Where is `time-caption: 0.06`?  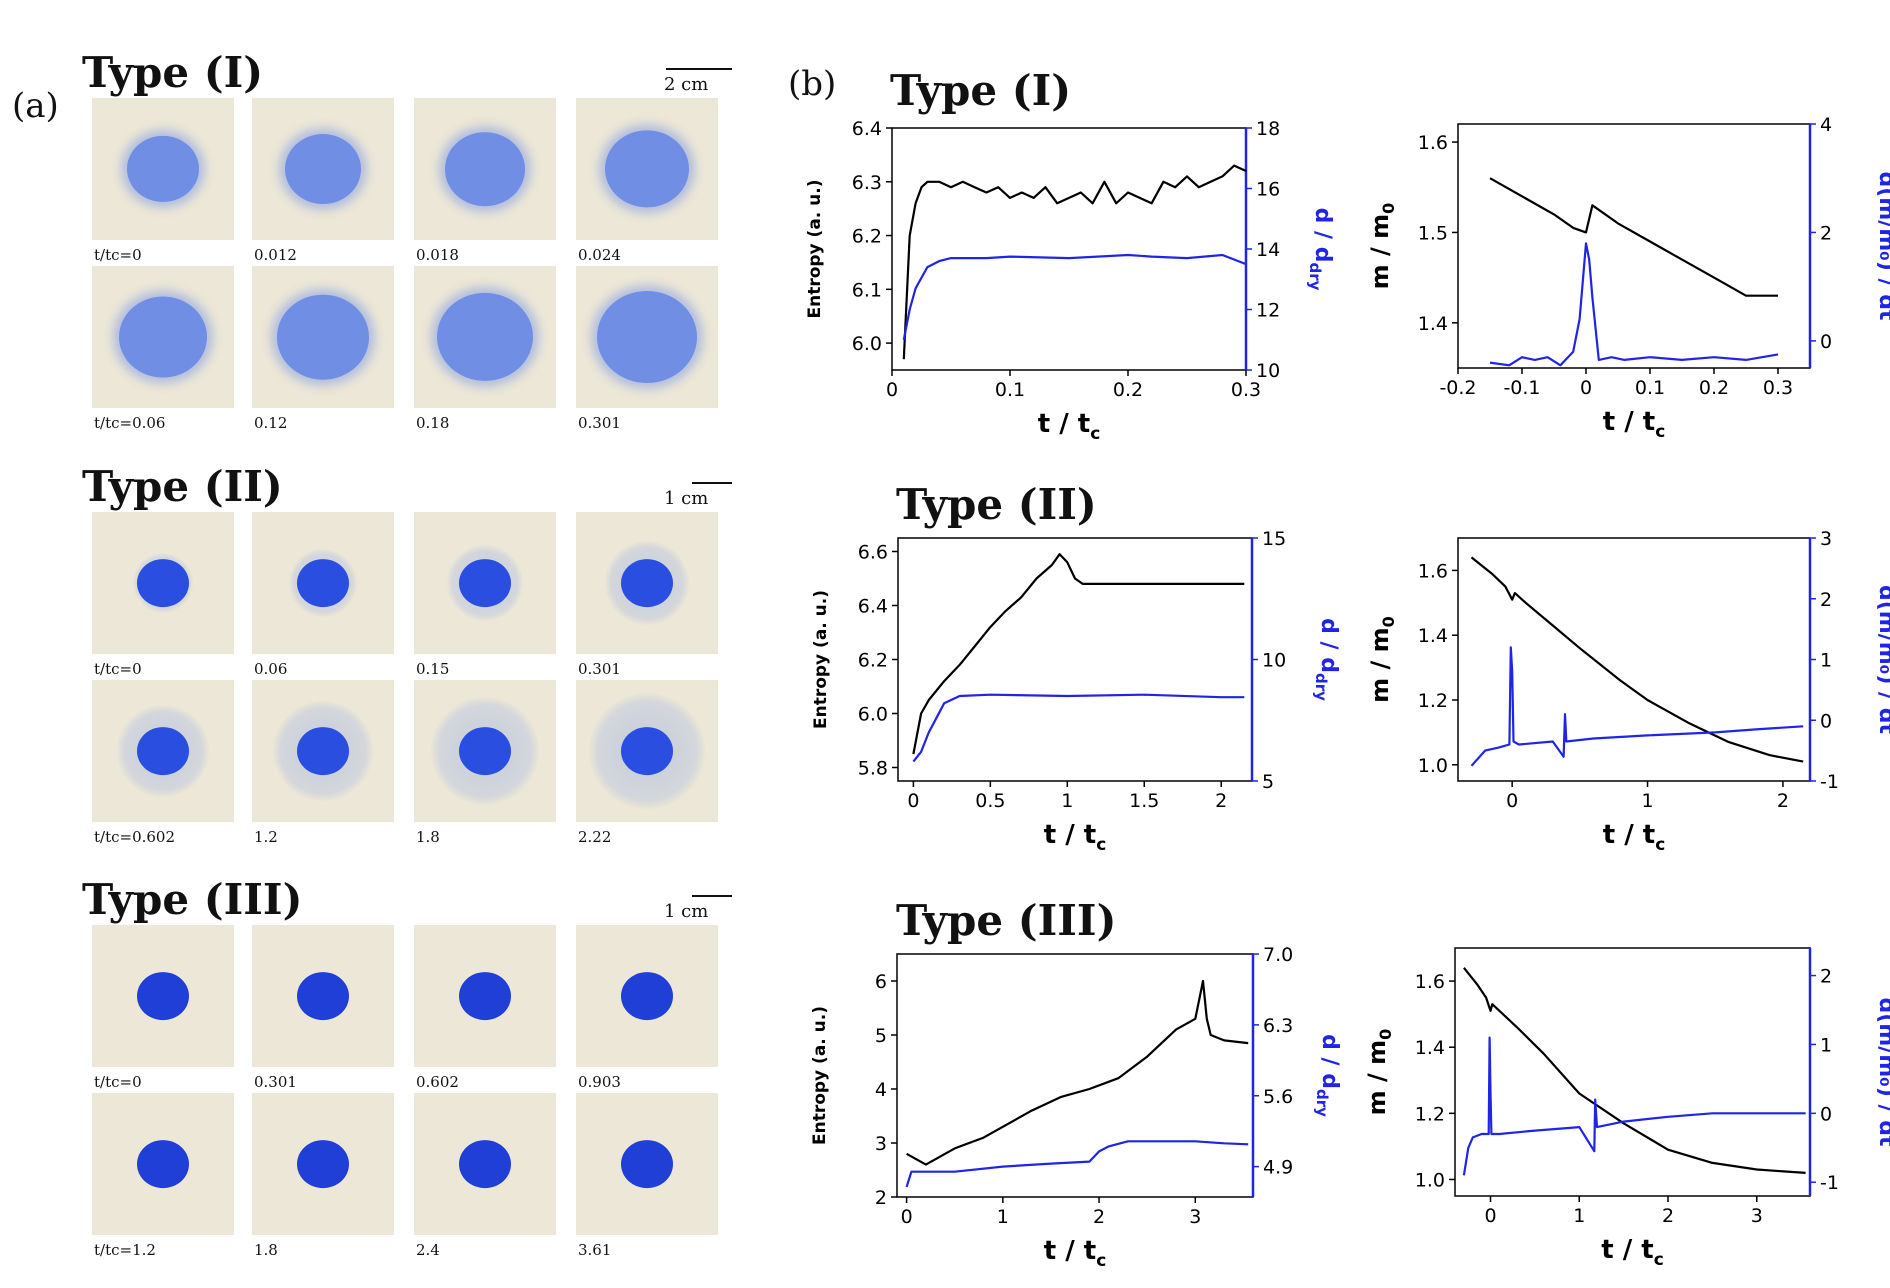
time-caption: 0.06 is located at coordinates (271, 669).